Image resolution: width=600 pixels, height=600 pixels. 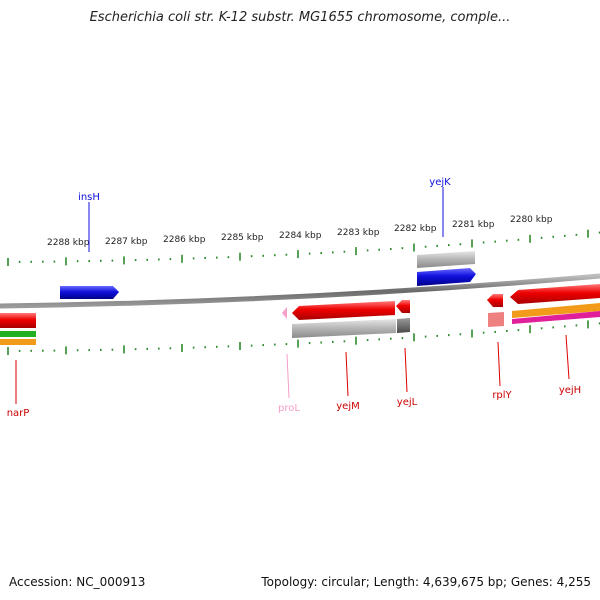 I want to click on feature-bar-magenta-yejH, so click(x=556, y=317).